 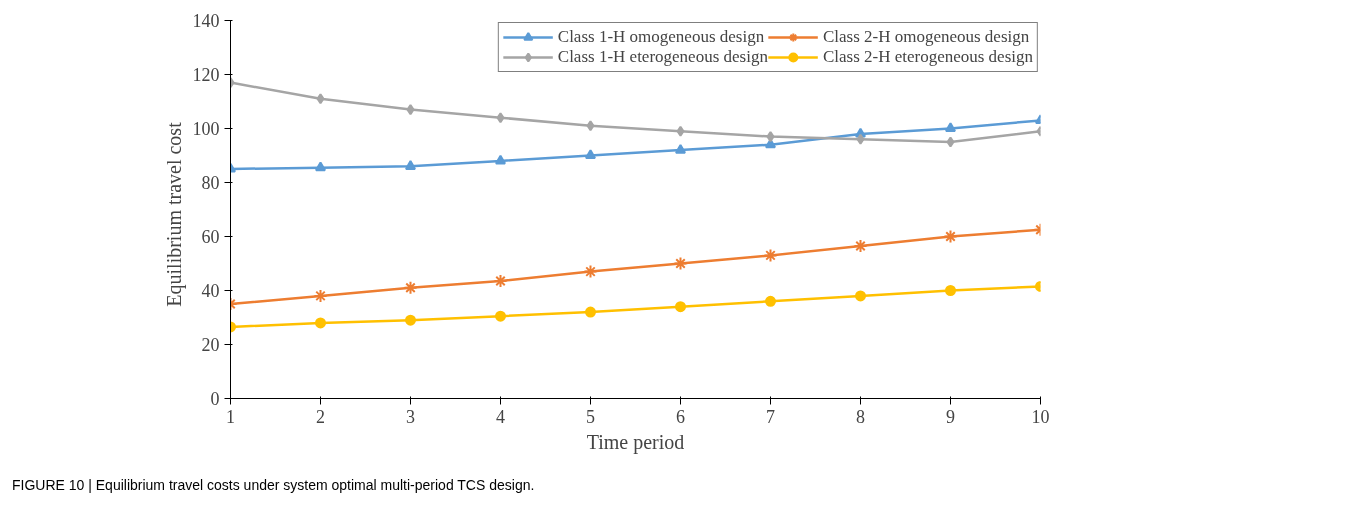 What do you see at coordinates (635, 442) in the screenshot?
I see `x-axis-title: Time period` at bounding box center [635, 442].